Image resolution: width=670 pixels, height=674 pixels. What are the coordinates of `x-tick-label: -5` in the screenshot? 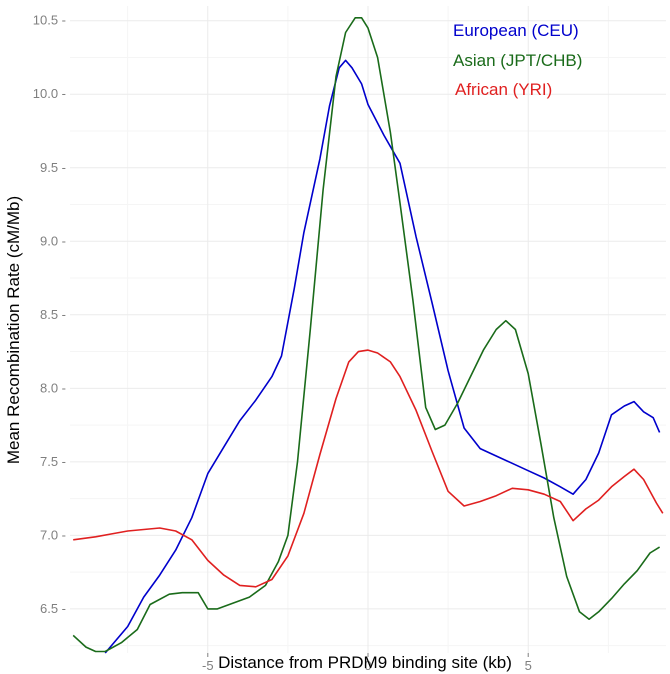 It's located at (208, 665).